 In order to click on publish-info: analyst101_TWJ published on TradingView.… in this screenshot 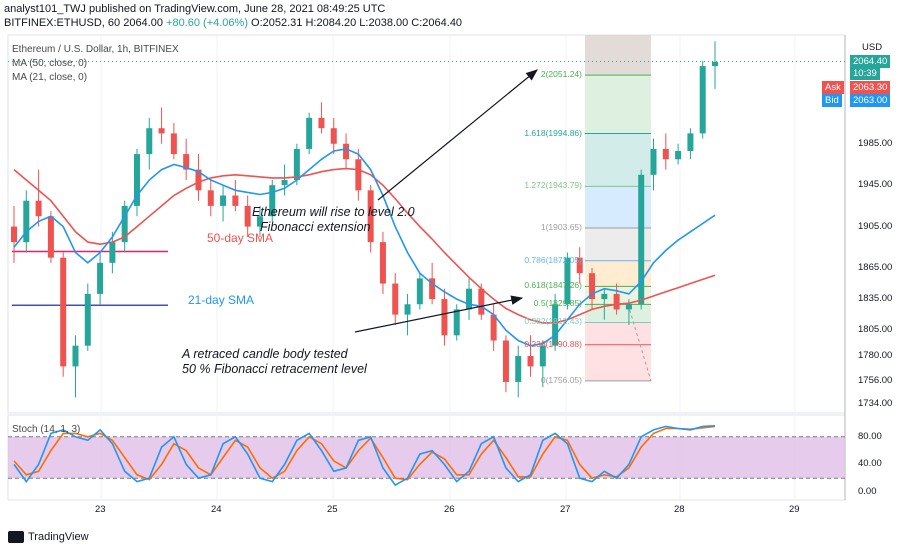, I will do `click(195, 9)`.